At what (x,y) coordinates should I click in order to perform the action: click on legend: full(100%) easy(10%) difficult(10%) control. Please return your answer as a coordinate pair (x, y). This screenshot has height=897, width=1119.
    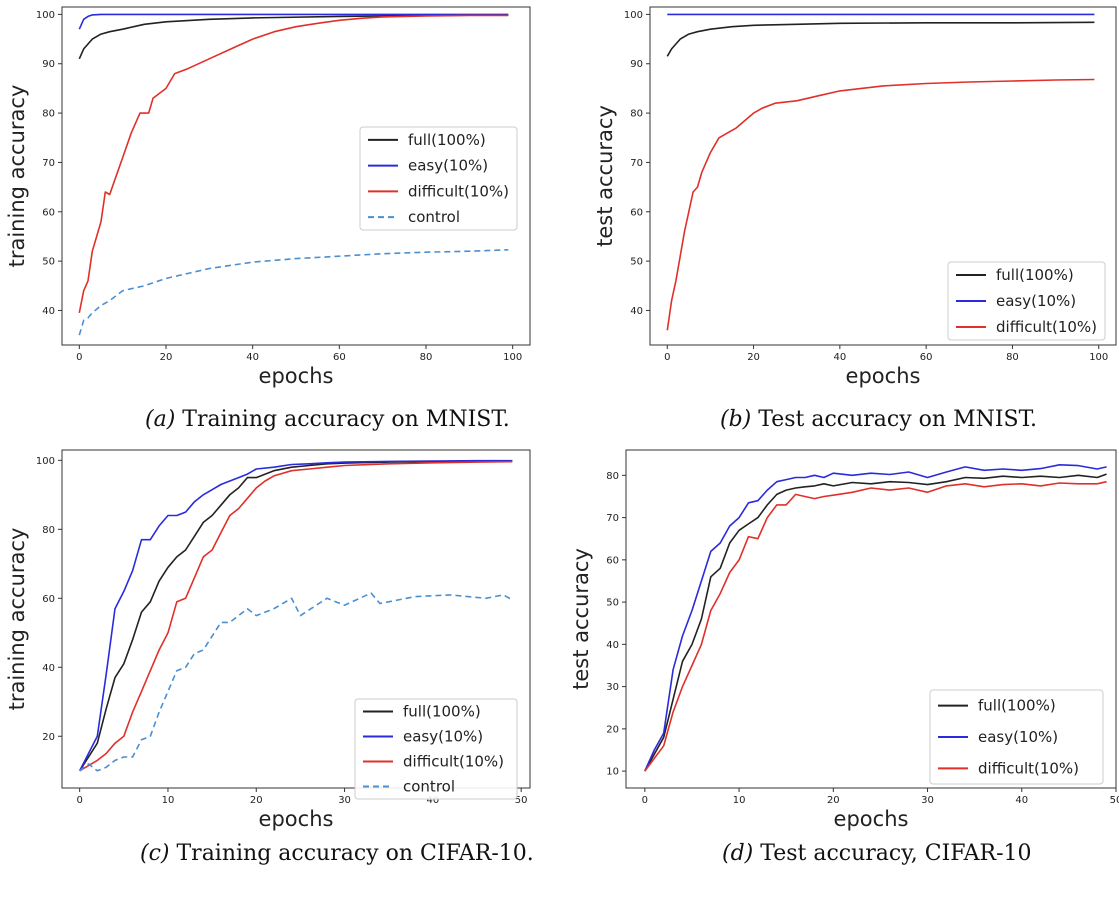
    Looking at the image, I should click on (438, 178).